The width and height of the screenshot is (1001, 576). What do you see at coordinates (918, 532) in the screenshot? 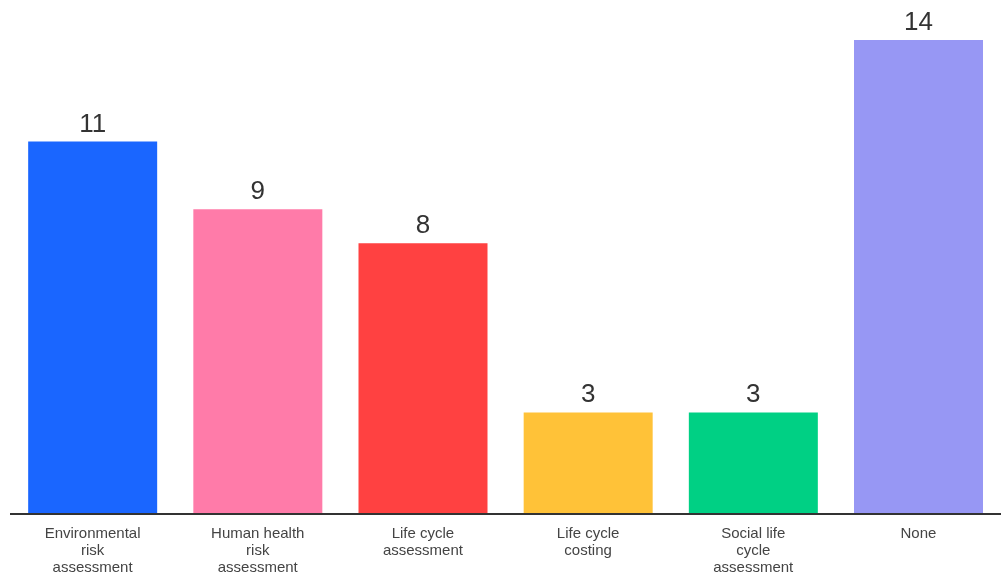
I see `x-tick-label: None` at bounding box center [918, 532].